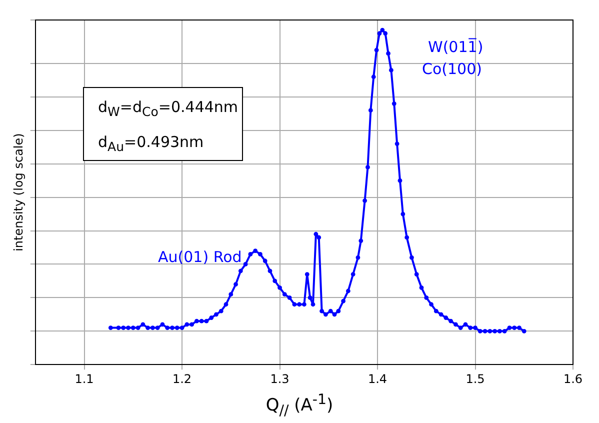 Image resolution: width=599 pixels, height=423 pixels. What do you see at coordinates (573, 379) in the screenshot?
I see `x-tick-label: 1.6` at bounding box center [573, 379].